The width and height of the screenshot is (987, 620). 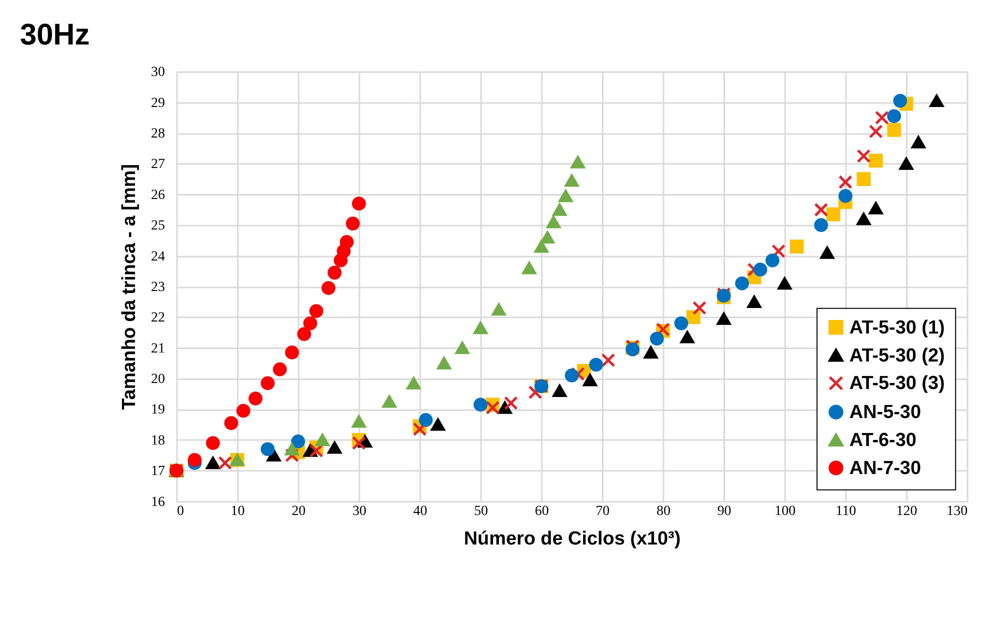 I want to click on legend-label: AT-5-30 (2), so click(x=897, y=355).